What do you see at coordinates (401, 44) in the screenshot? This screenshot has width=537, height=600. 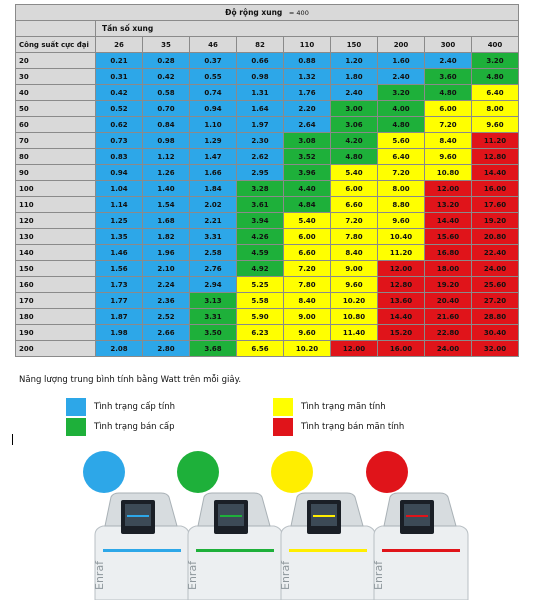 I see `frequency-header: 200` at bounding box center [401, 44].